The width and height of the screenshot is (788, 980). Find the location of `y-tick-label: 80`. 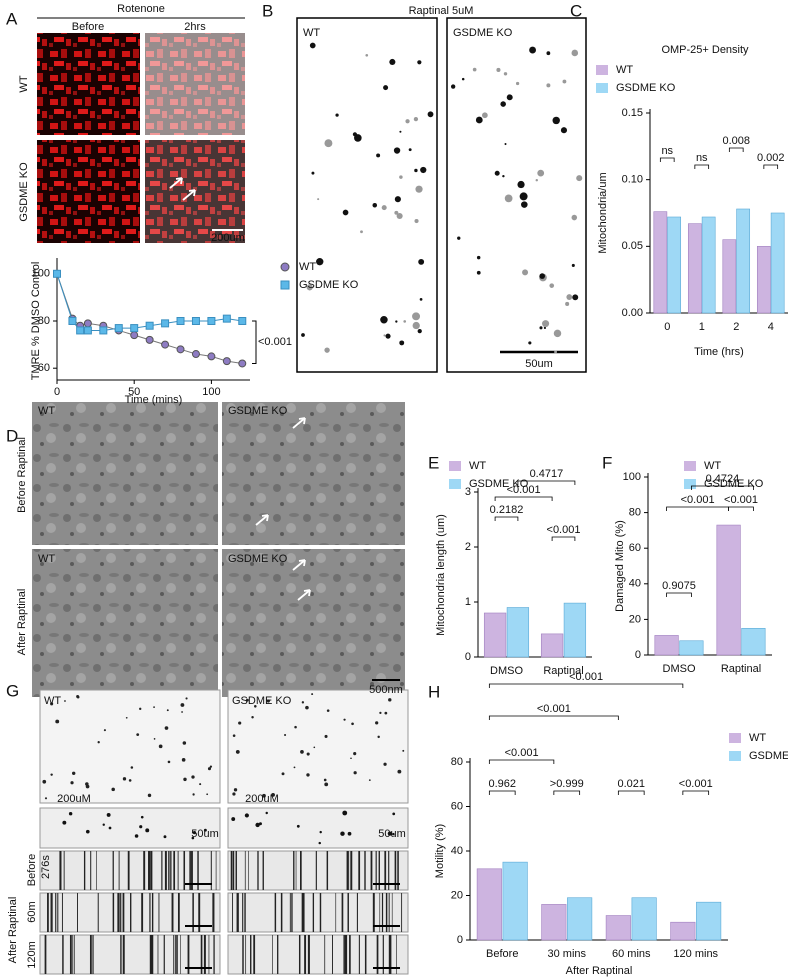

y-tick-label: 80 is located at coordinates (44, 321).